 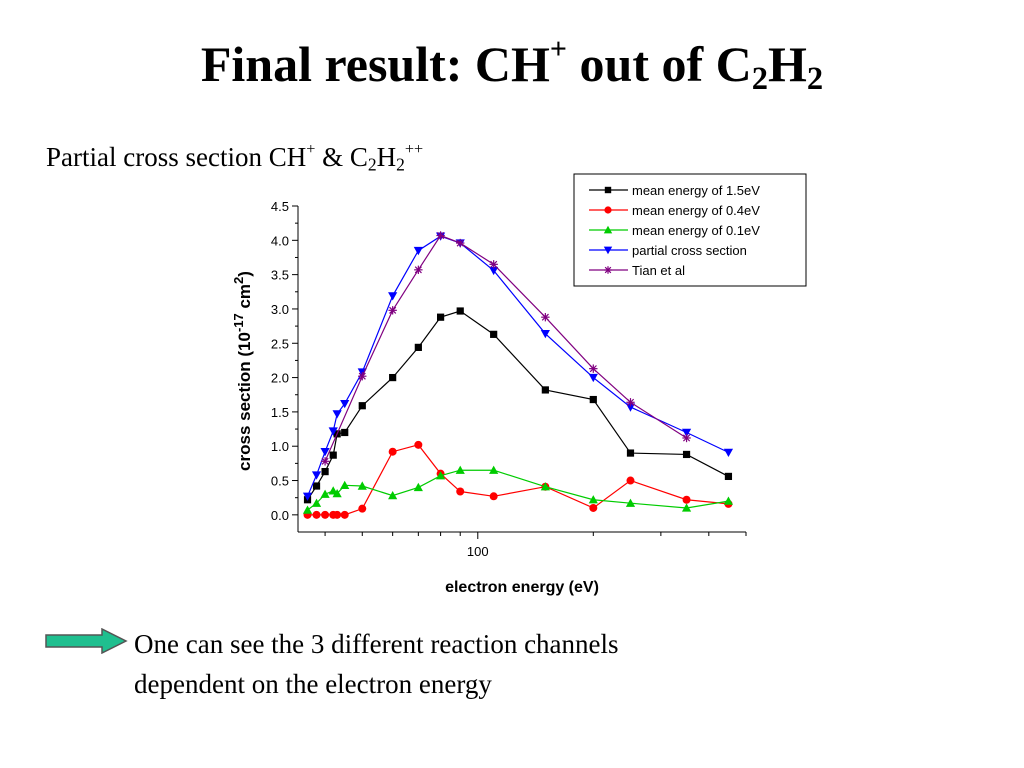 What do you see at coordinates (478, 551) in the screenshot?
I see `x-tick-label: 100` at bounding box center [478, 551].